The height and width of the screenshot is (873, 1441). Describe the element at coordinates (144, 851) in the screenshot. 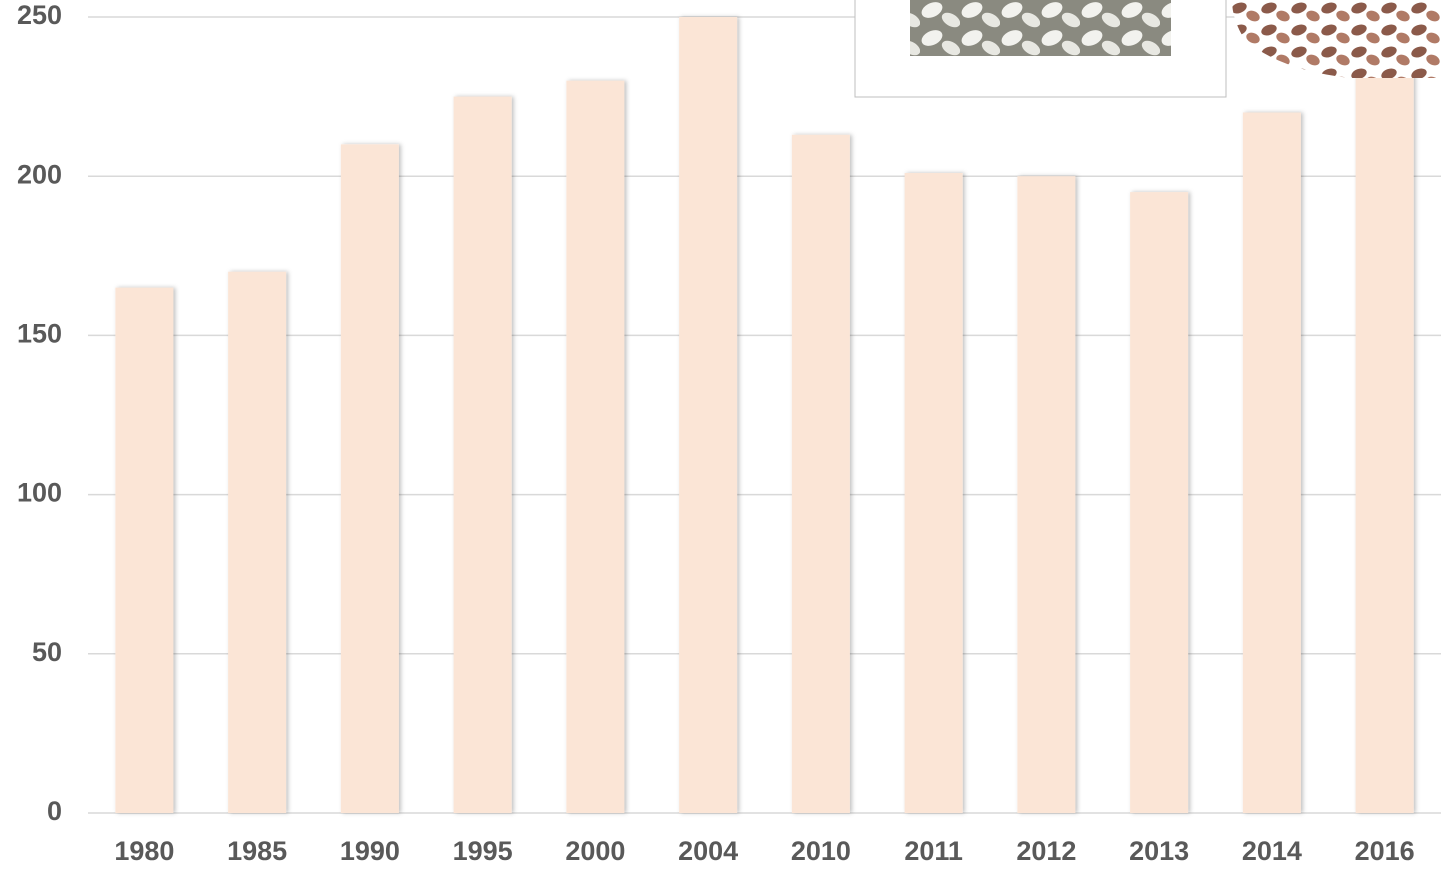

I see `x-tick-label: 1980` at that location.